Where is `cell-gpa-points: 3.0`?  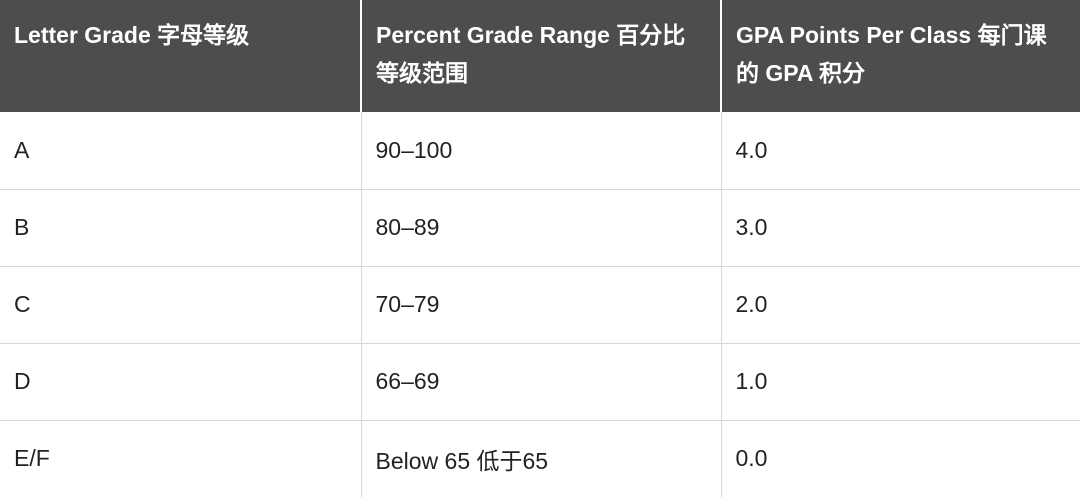 cell-gpa-points: 3.0 is located at coordinates (900, 227).